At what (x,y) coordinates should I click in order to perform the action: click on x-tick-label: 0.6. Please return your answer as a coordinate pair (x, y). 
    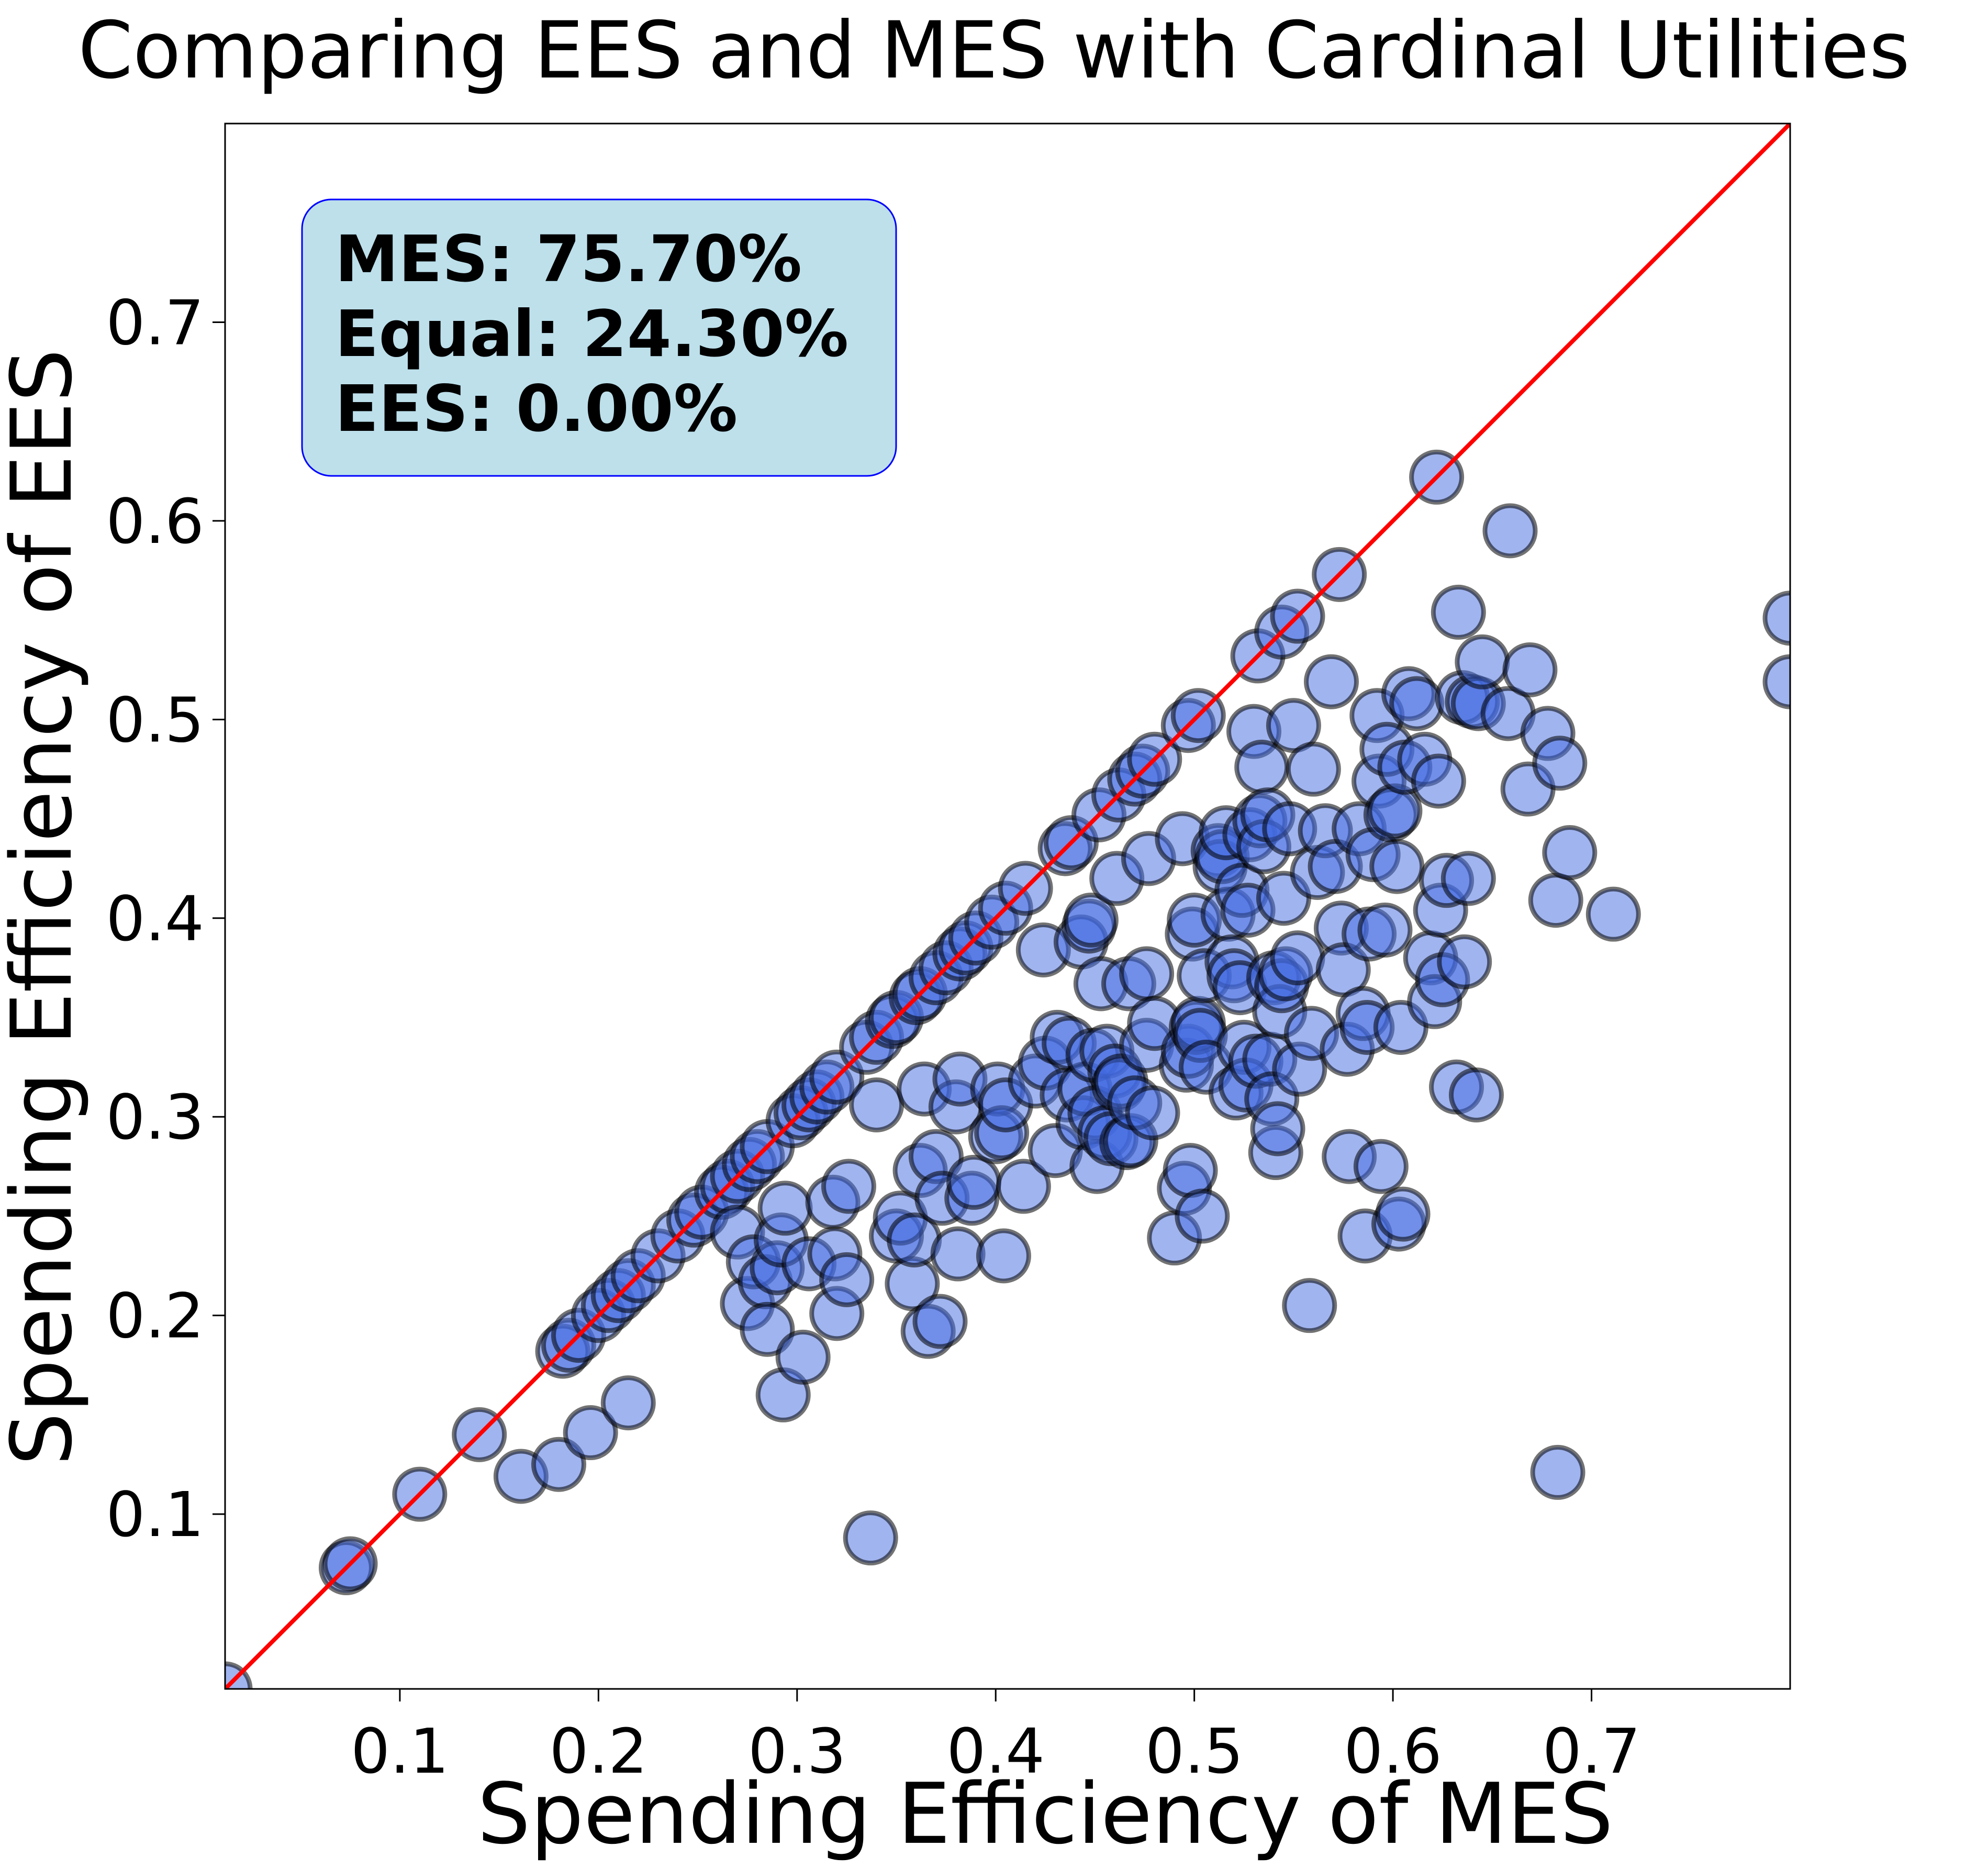
    Looking at the image, I should click on (1393, 1751).